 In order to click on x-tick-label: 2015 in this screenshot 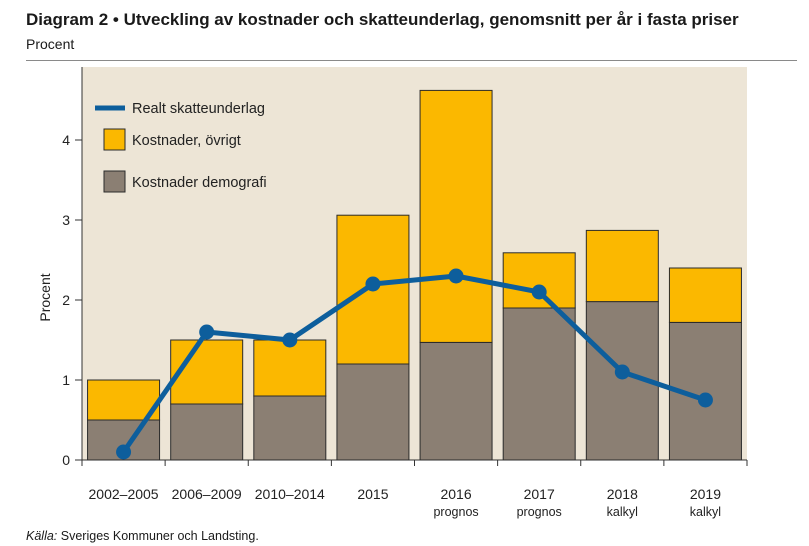, I will do `click(372, 494)`.